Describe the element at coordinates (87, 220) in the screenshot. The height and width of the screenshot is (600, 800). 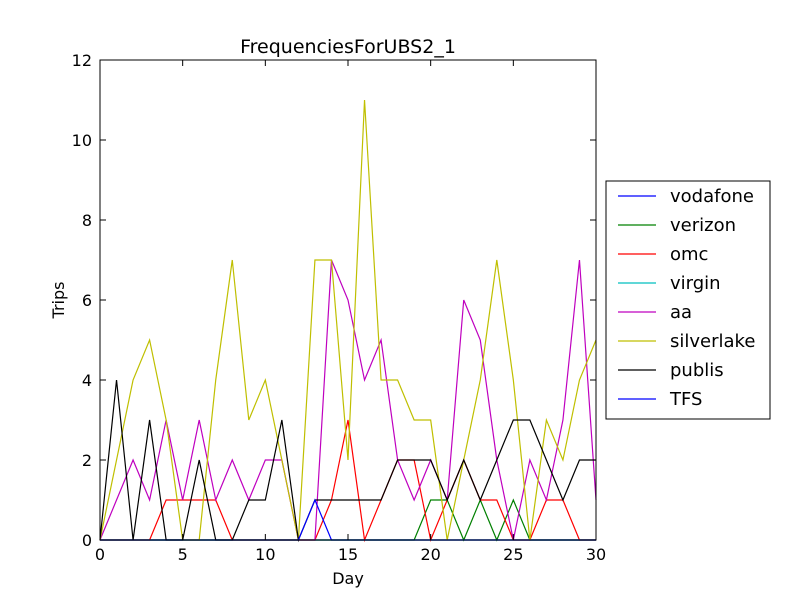
I see `y-tick-label: 8` at that location.